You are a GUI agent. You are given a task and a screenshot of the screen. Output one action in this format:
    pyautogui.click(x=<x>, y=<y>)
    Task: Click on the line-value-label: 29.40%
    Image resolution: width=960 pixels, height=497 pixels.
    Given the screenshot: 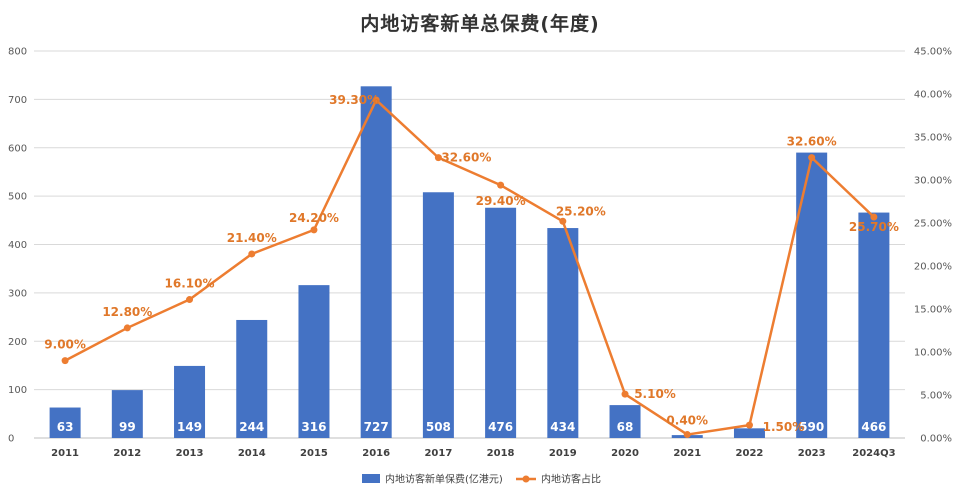 What is the action you would take?
    pyautogui.click(x=501, y=201)
    